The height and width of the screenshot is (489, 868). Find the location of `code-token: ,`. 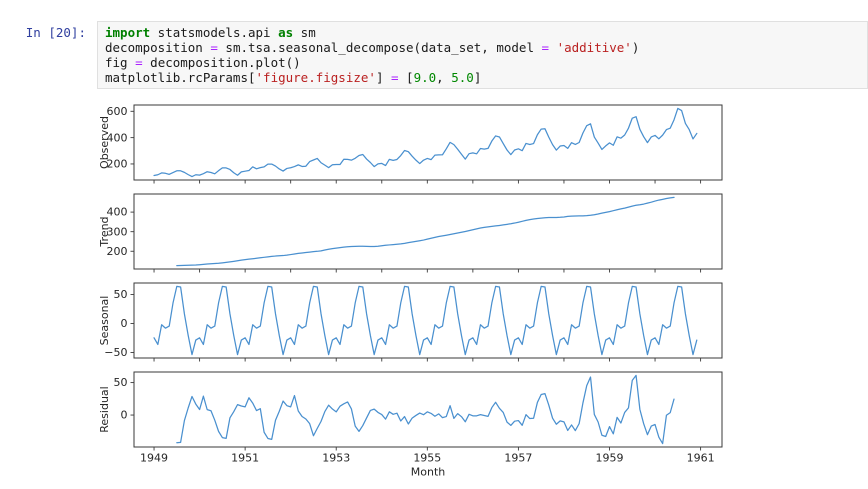

code-token: , is located at coordinates (444, 77).